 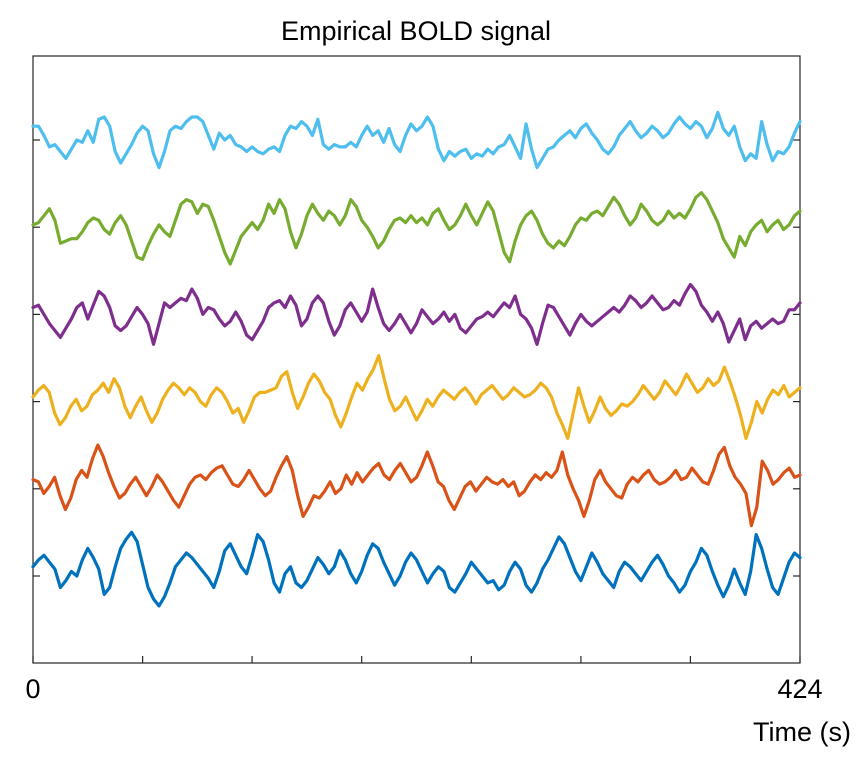 I want to click on x-tick-label-end: 424, so click(x=799, y=689).